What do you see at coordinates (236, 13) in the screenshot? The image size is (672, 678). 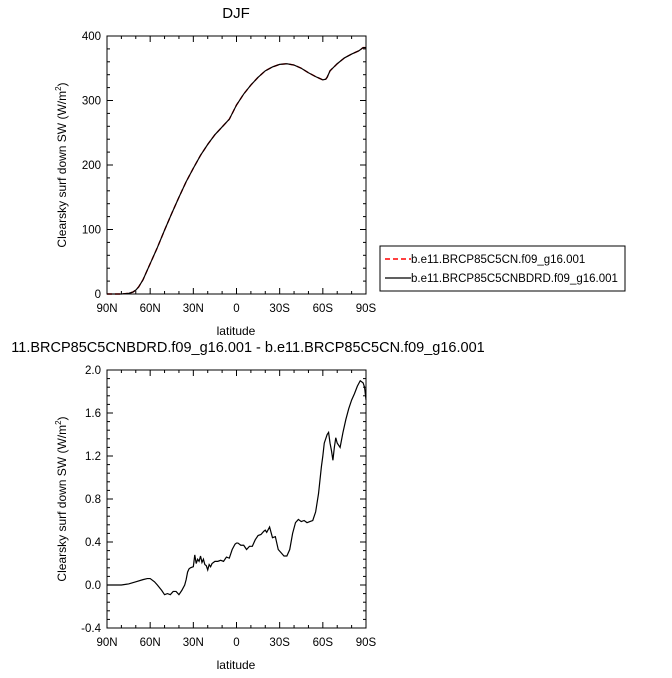 I see `top-chart-title: DJF` at bounding box center [236, 13].